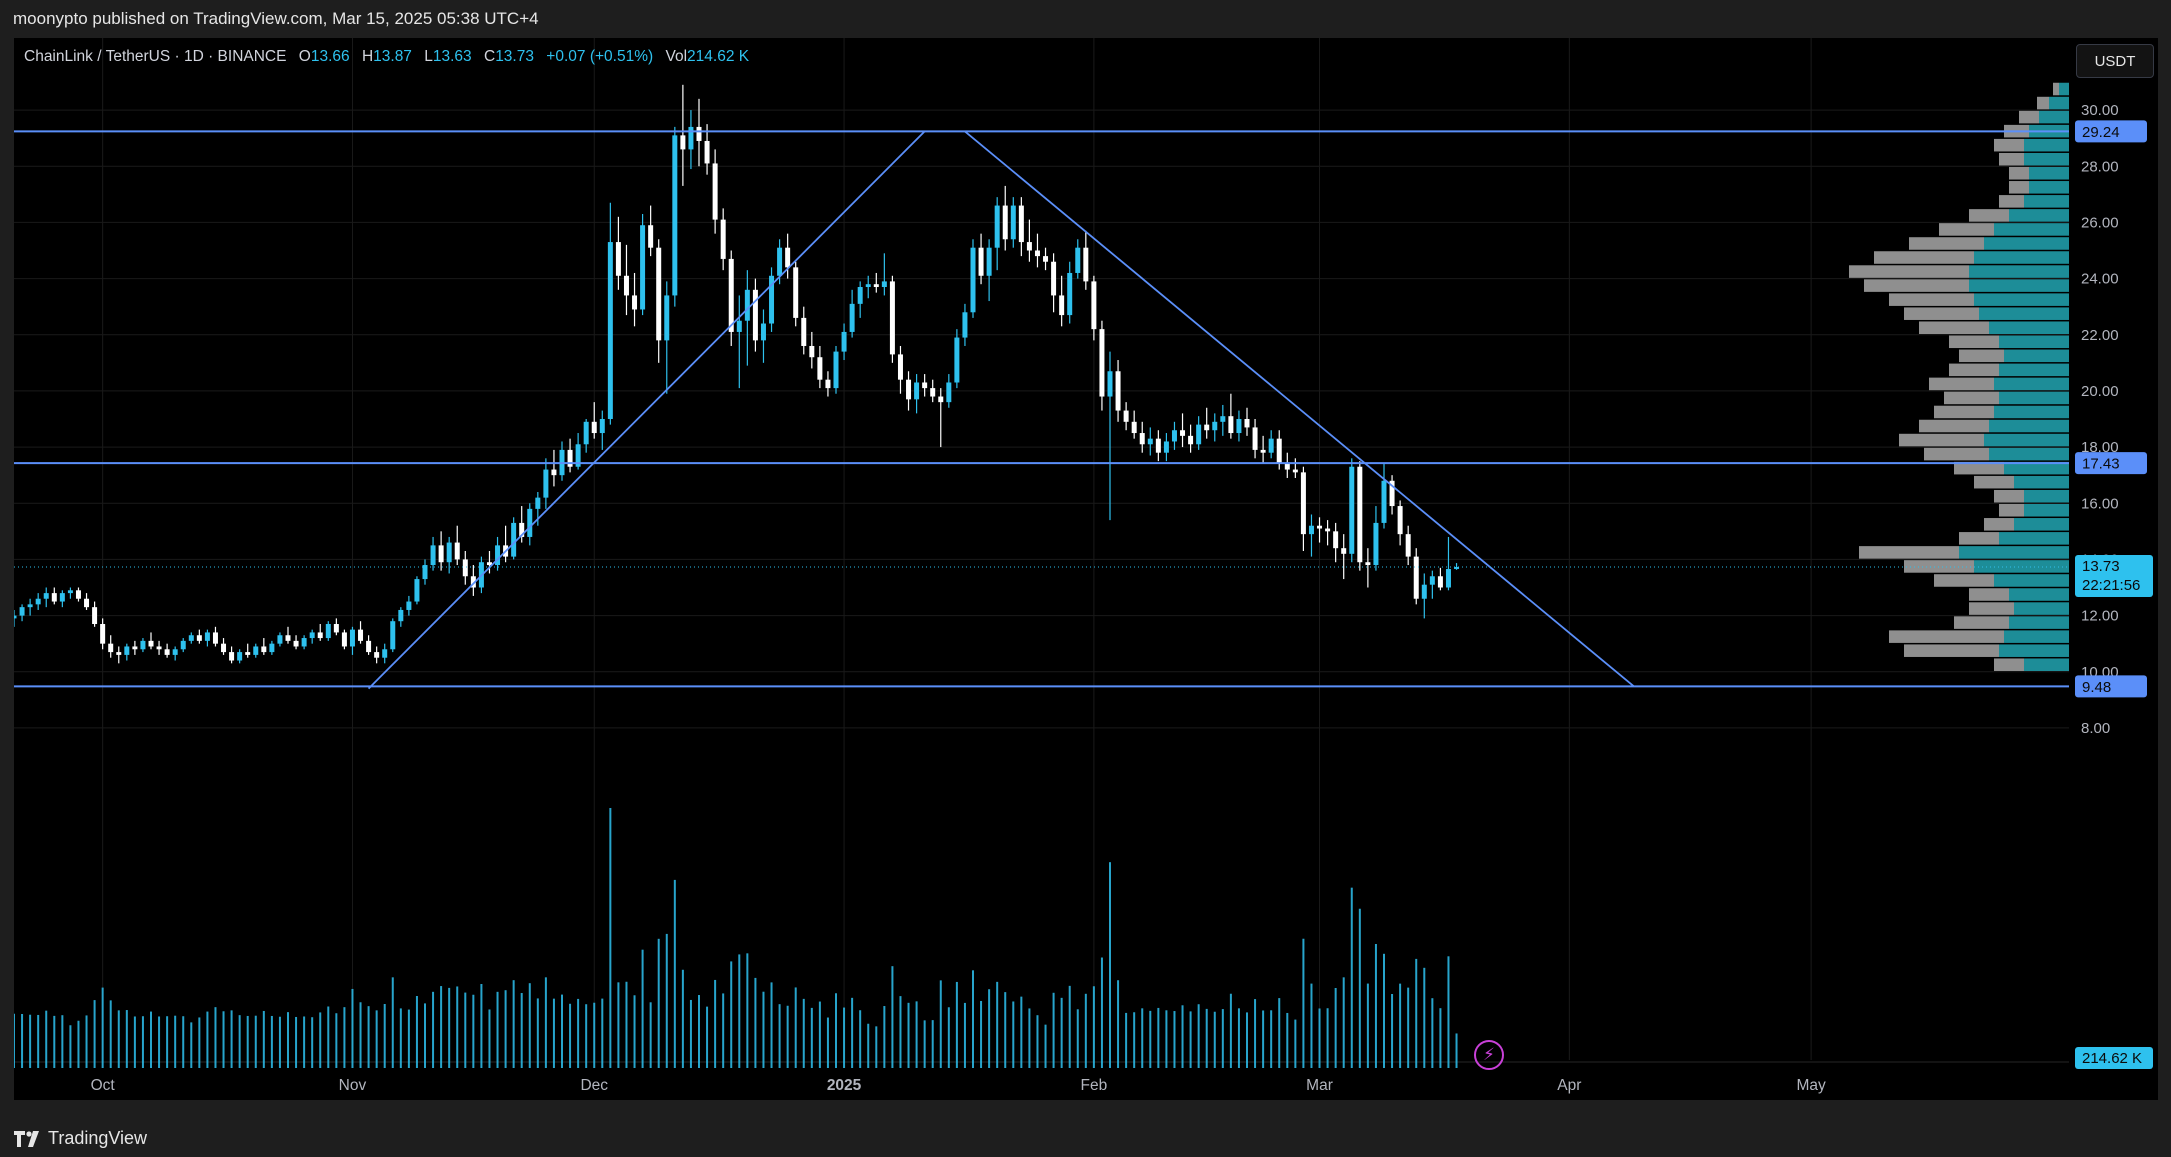  I want to click on tradingview-brand: TradingView, so click(98, 1138).